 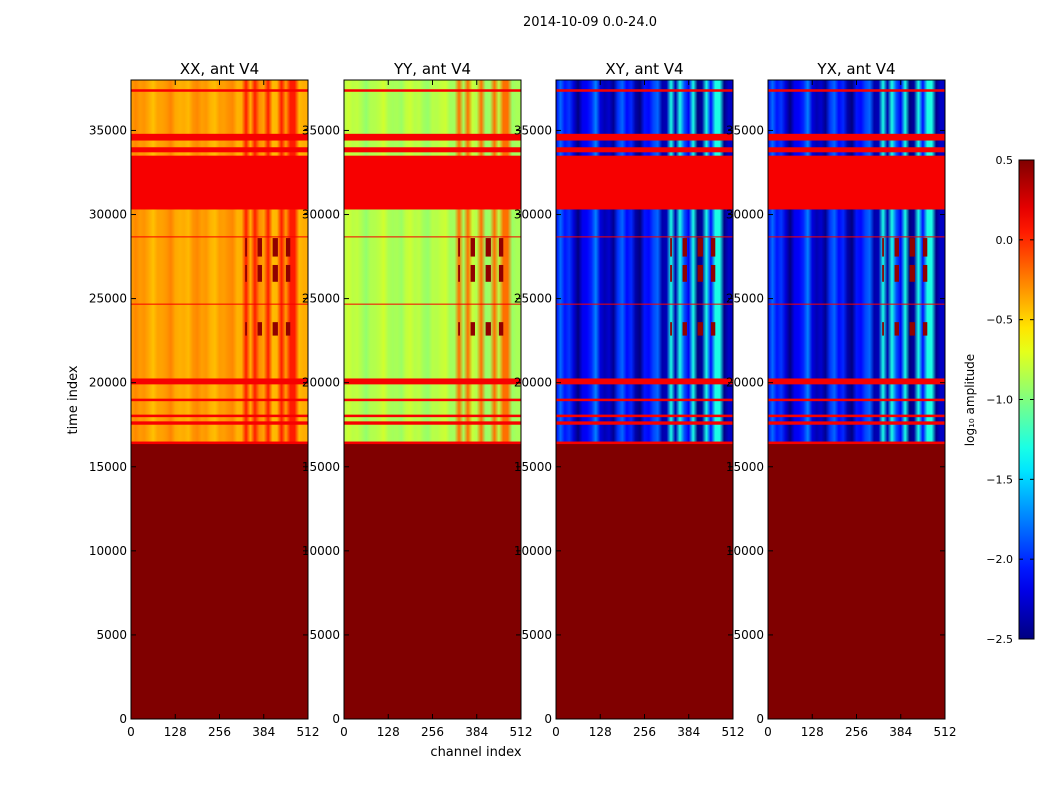 I want to click on colorbar-label: log₁₀ amplitude, so click(x=970, y=400).